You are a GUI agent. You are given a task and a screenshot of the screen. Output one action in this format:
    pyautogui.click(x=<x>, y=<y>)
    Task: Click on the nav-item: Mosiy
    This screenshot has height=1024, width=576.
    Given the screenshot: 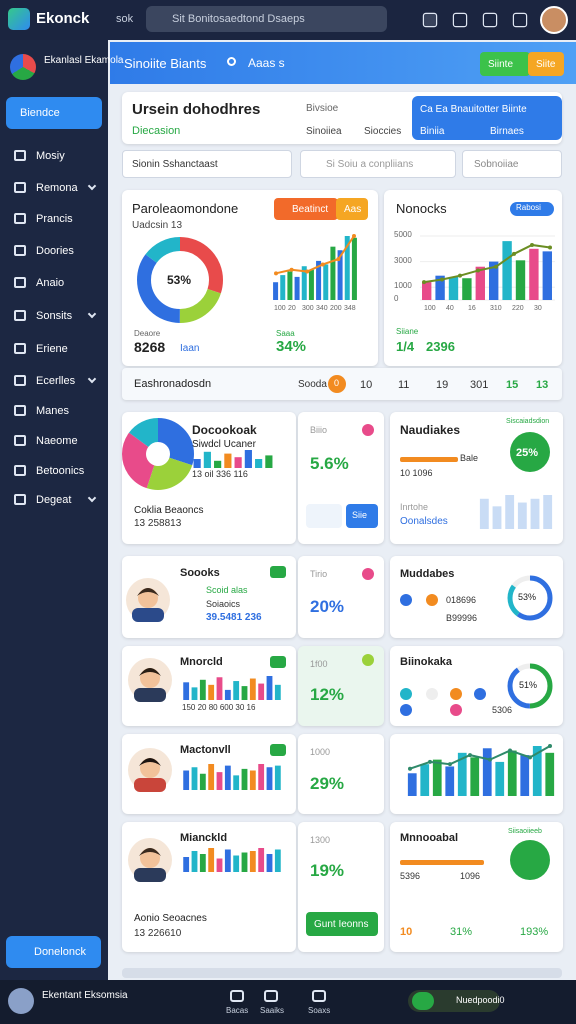 What is the action you would take?
    pyautogui.click(x=50, y=156)
    